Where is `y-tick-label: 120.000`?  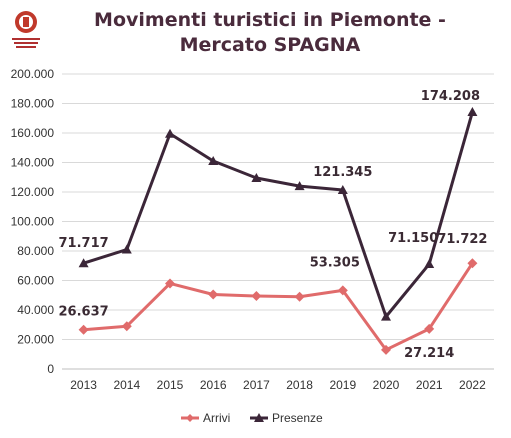
y-tick-label: 120.000 is located at coordinates (33, 192).